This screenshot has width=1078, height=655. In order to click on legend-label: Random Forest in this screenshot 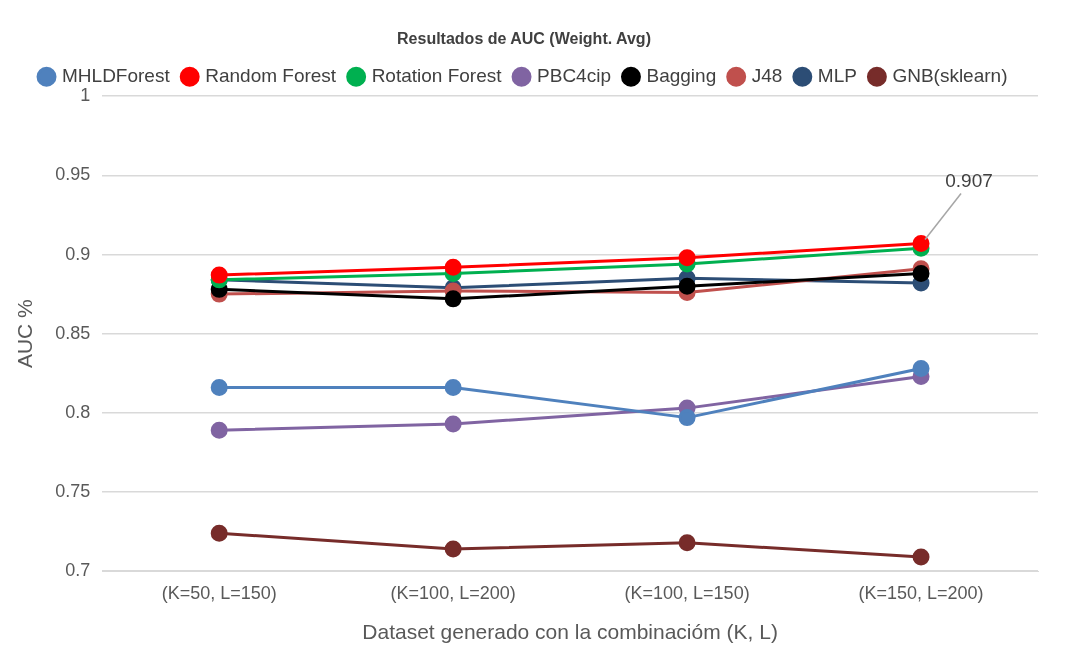, I will do `click(271, 75)`.